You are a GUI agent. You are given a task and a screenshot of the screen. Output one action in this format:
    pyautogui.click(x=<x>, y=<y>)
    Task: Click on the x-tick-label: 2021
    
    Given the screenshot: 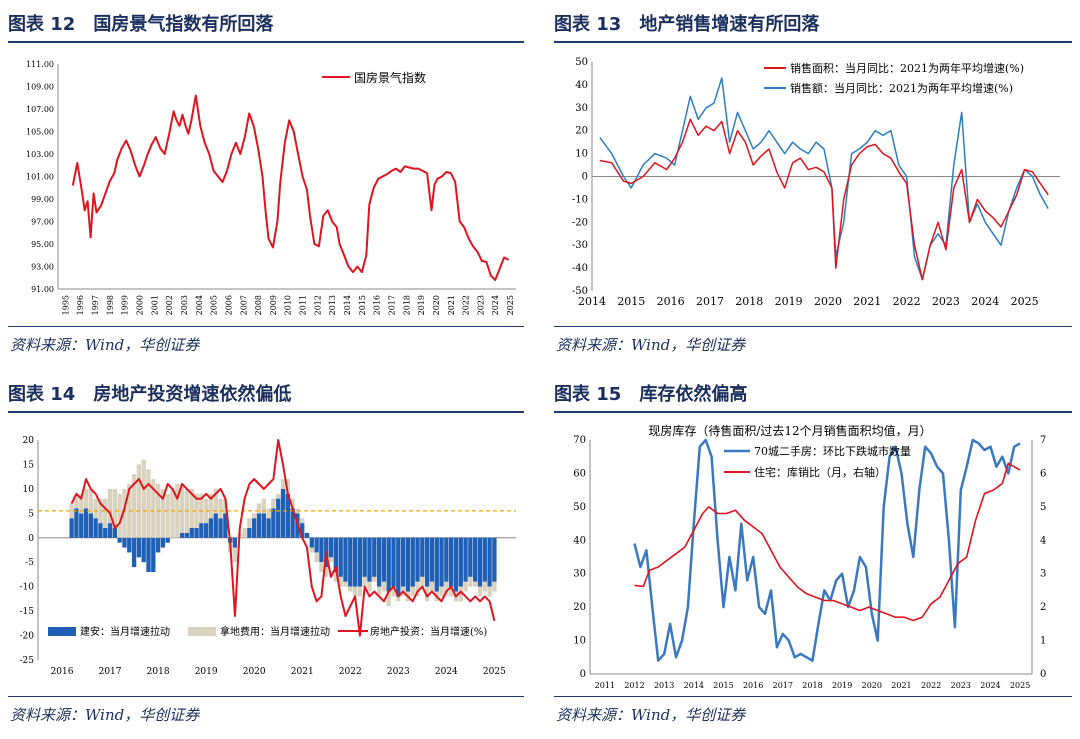 What is the action you would take?
    pyautogui.click(x=867, y=301)
    